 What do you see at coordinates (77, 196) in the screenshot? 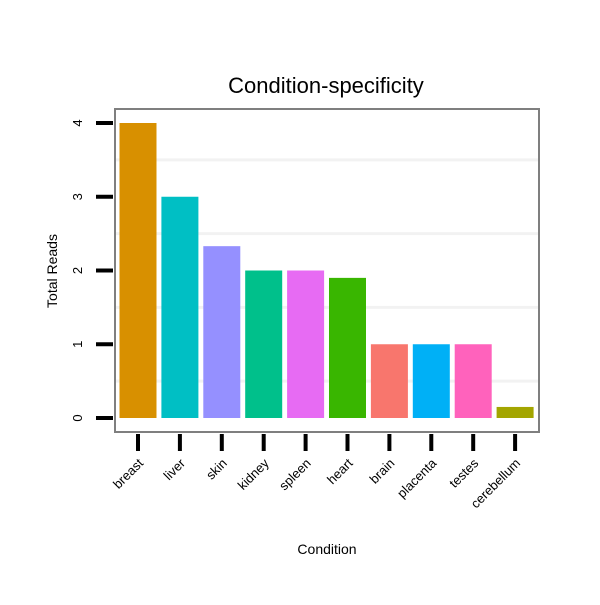
I see `y-tick-label: 3` at bounding box center [77, 196].